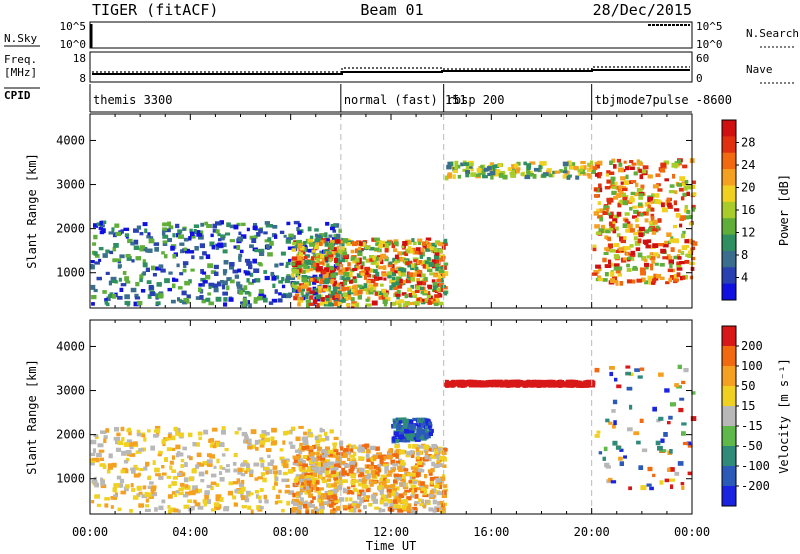  What do you see at coordinates (70, 229) in the screenshot?
I see `y-tick-label: 2000` at bounding box center [70, 229].